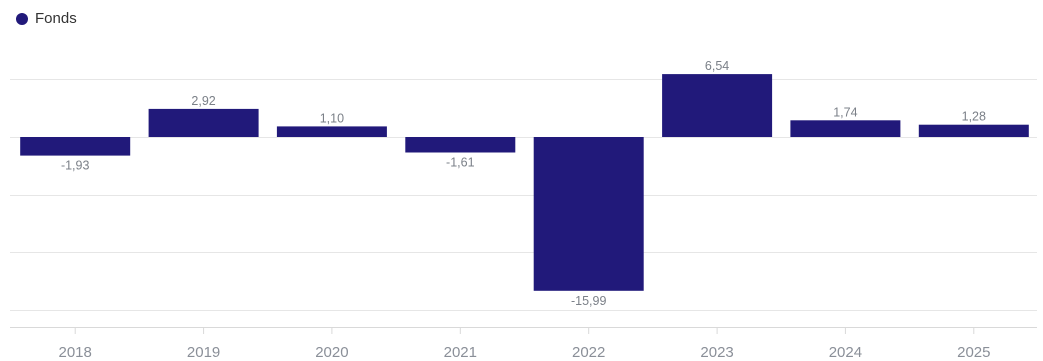 The image size is (1043, 361). I want to click on bar-2019, so click(203, 122).